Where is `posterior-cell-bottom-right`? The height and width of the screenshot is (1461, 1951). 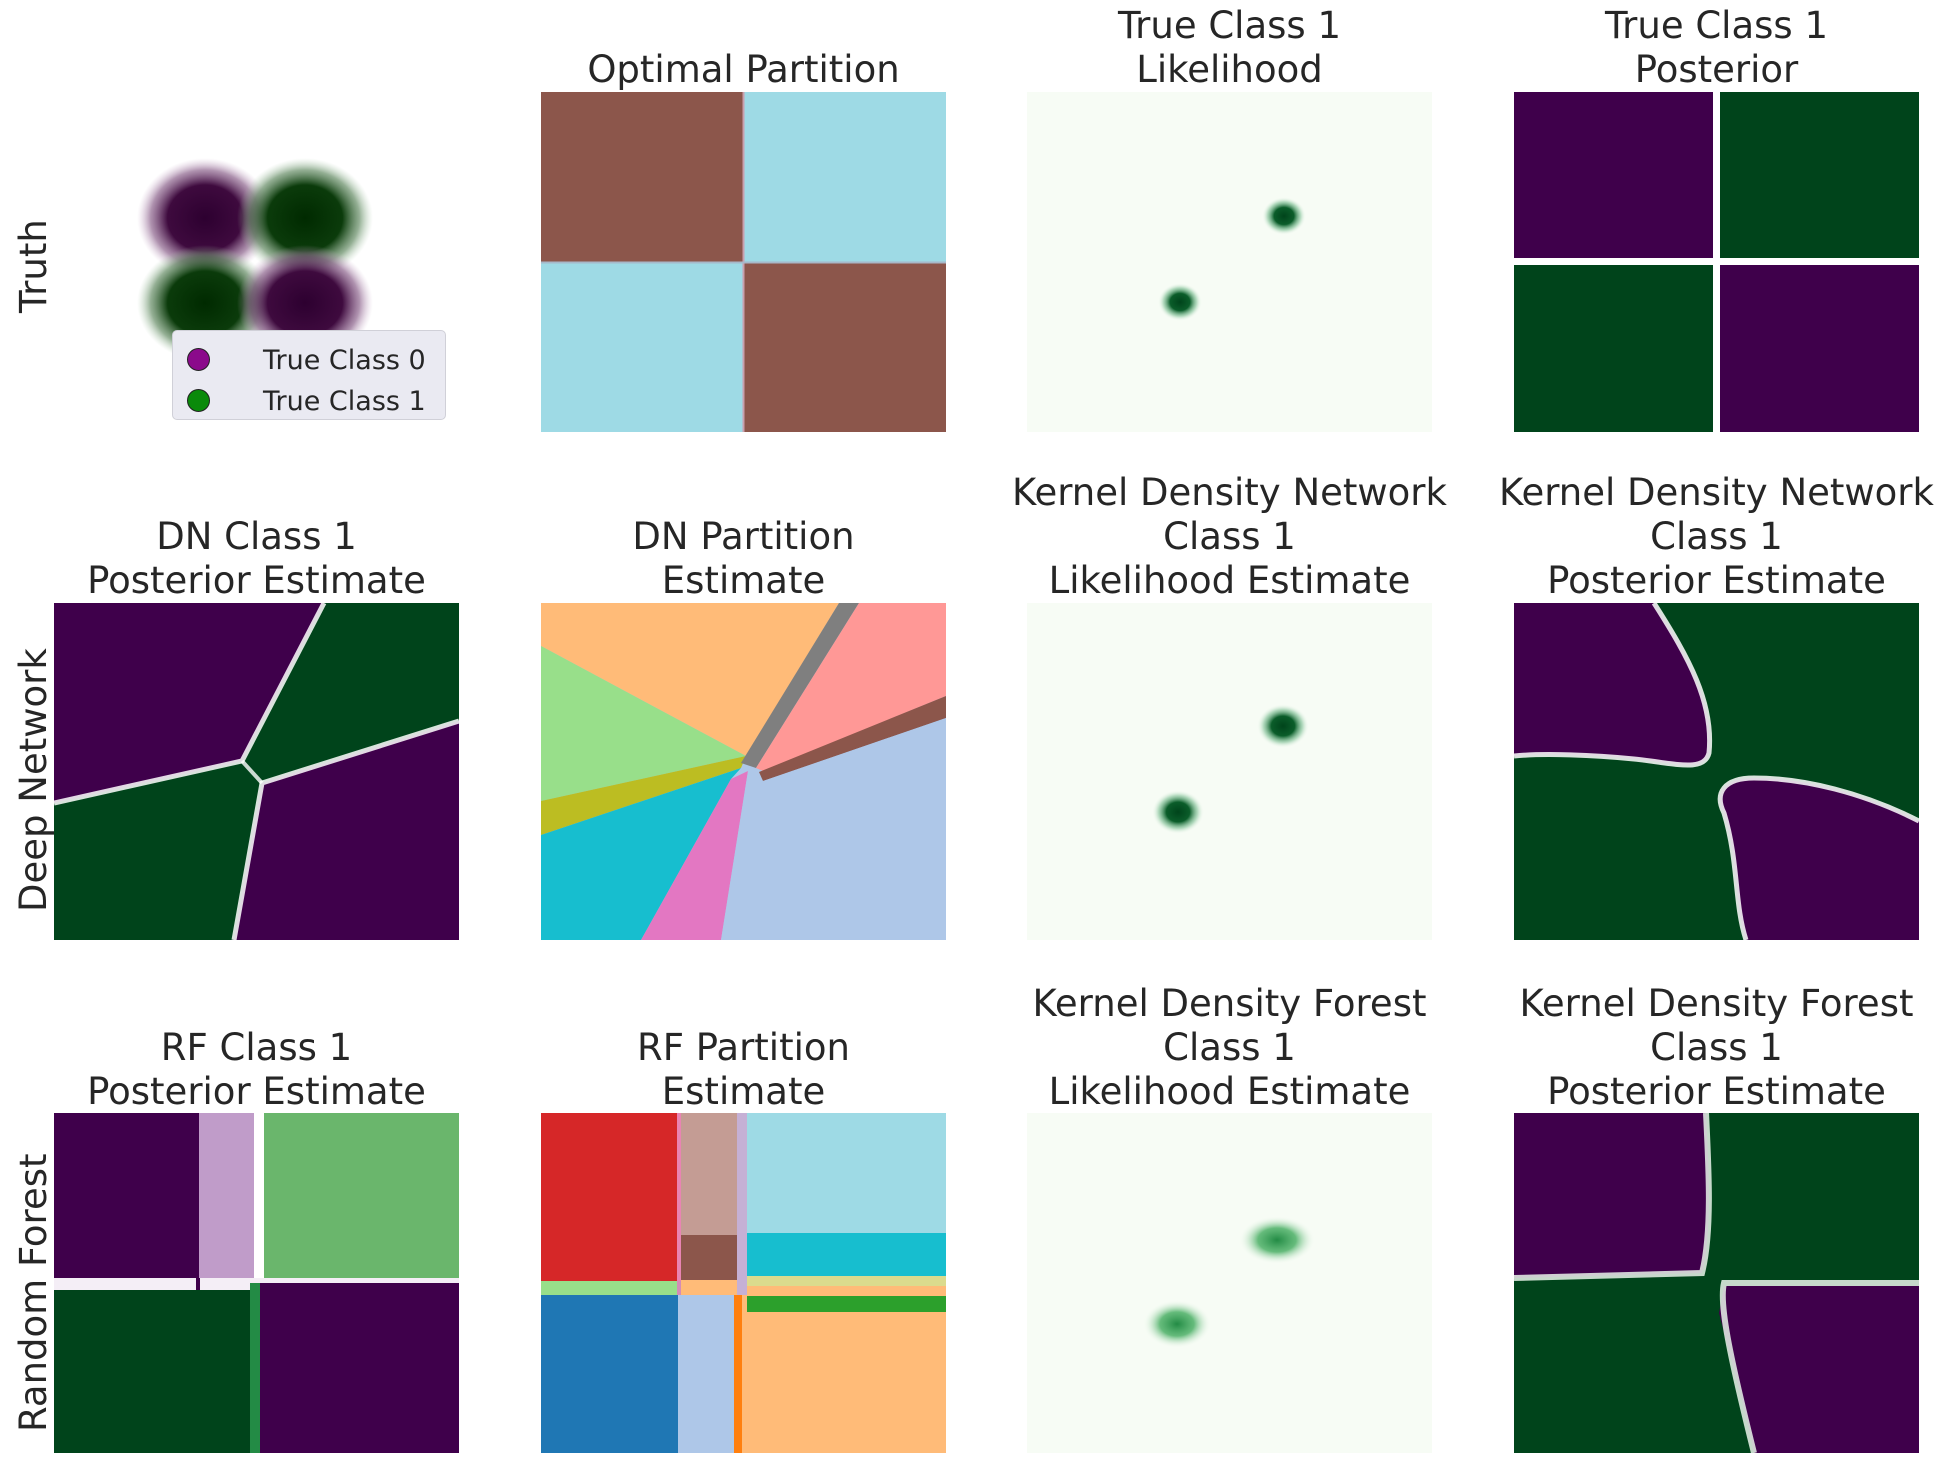
posterior-cell-bottom-right is located at coordinates (1819, 348).